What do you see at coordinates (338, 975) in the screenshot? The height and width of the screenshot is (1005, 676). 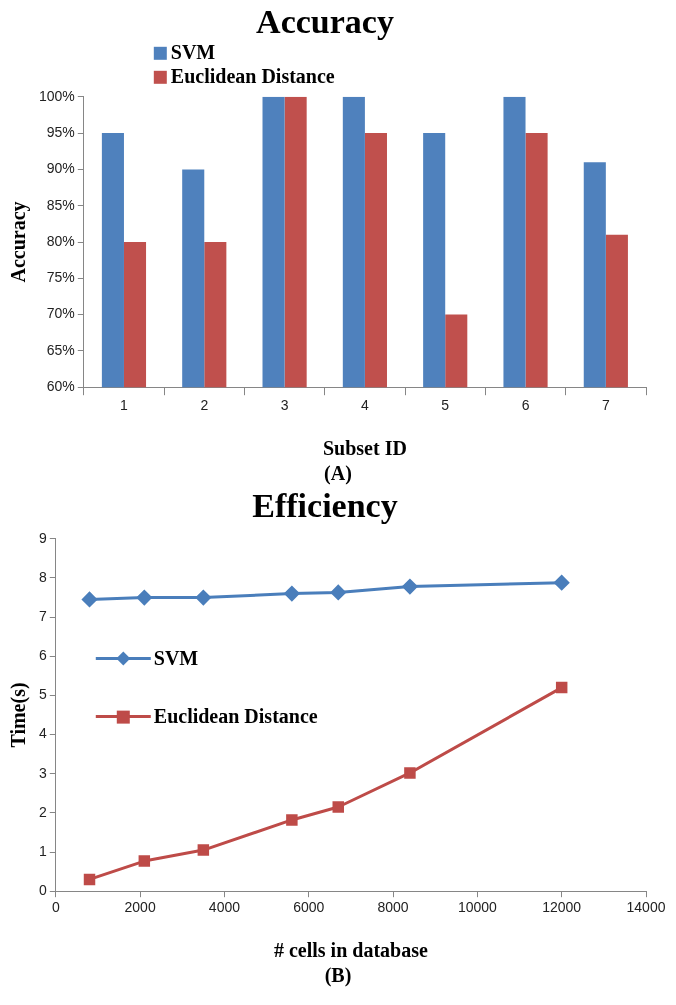 I see `text: (B)` at bounding box center [338, 975].